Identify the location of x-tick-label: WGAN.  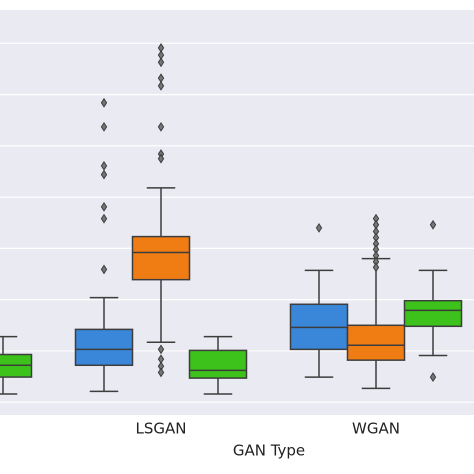
(376, 429).